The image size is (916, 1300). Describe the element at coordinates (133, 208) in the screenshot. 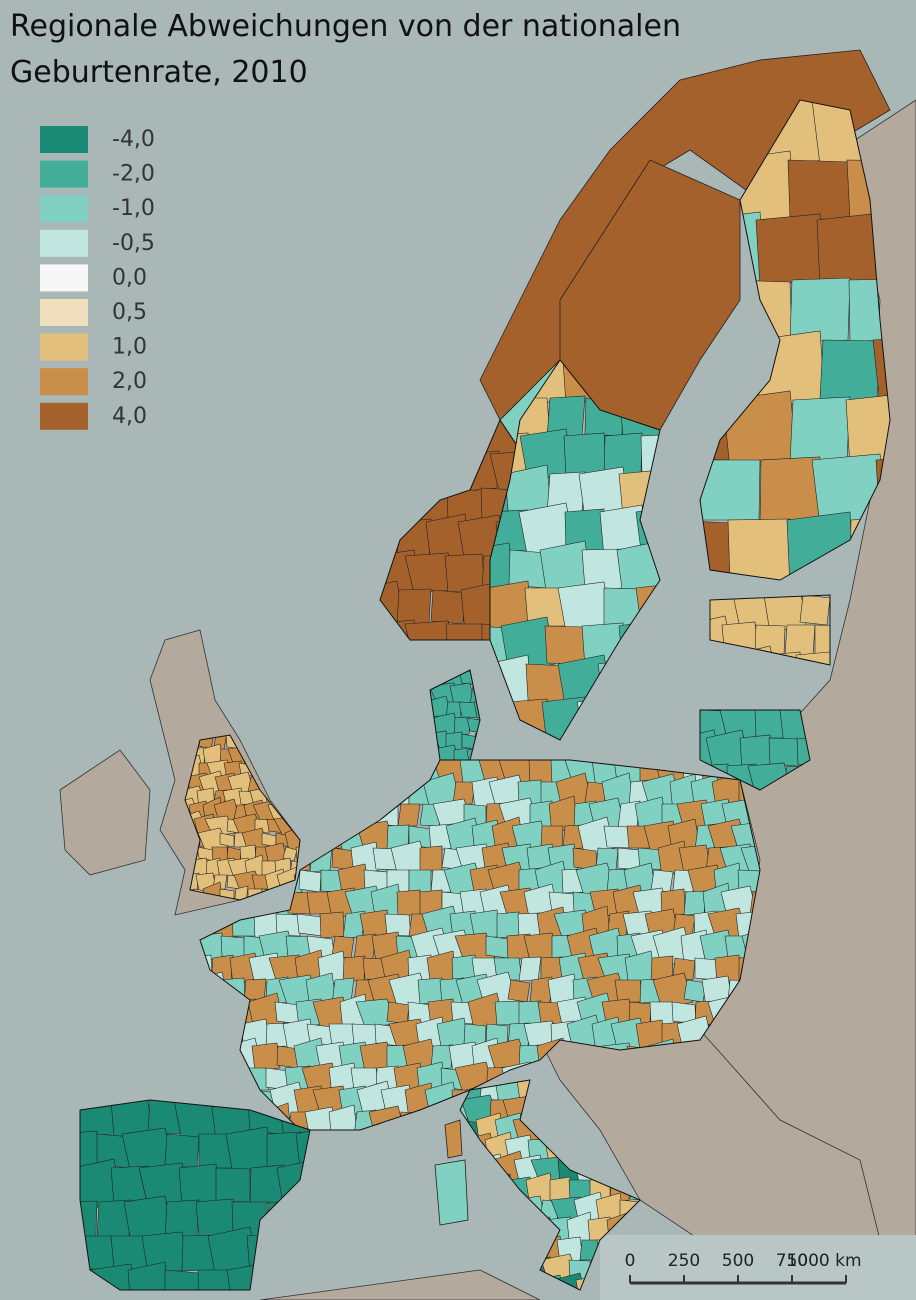

I see `legend-label: -1,0` at that location.